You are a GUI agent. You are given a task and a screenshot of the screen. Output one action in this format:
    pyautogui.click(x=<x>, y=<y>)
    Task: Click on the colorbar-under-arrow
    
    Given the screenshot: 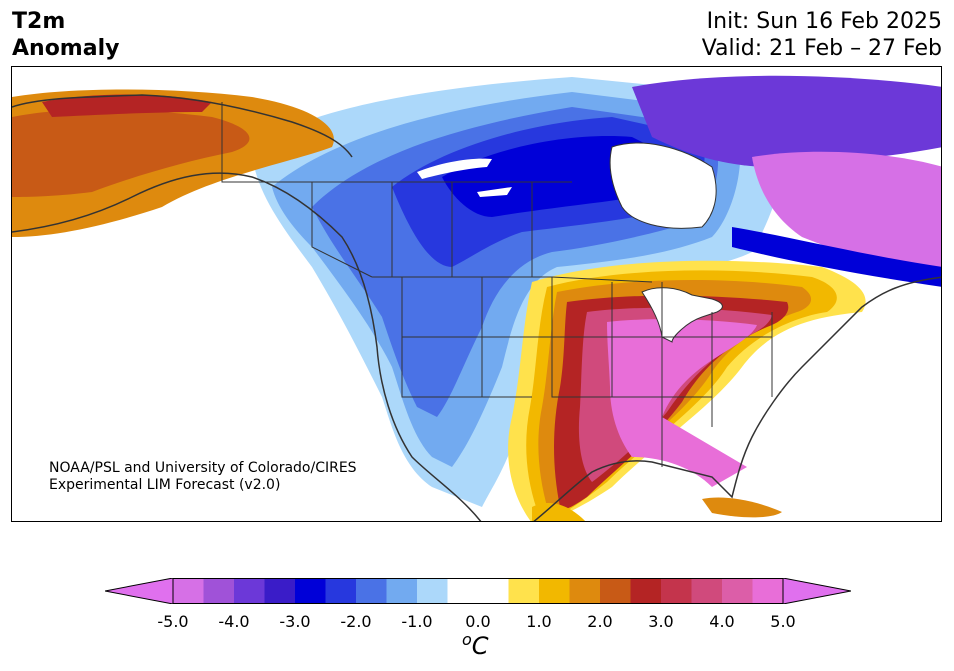 What is the action you would take?
    pyautogui.click(x=139, y=591)
    